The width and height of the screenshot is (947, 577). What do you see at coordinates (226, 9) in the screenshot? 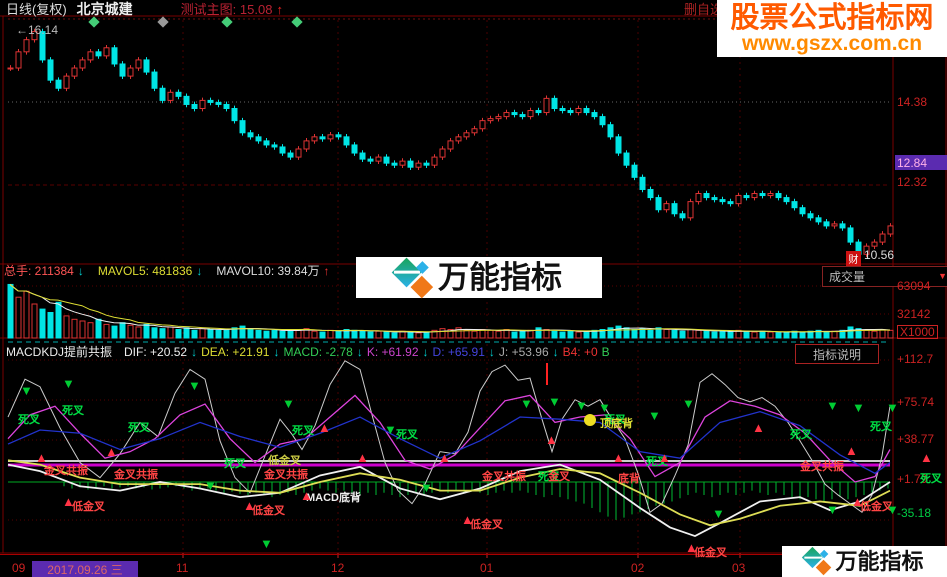
I see `overlay-indicator-label: 测试主图: 15.08` at bounding box center [226, 9].